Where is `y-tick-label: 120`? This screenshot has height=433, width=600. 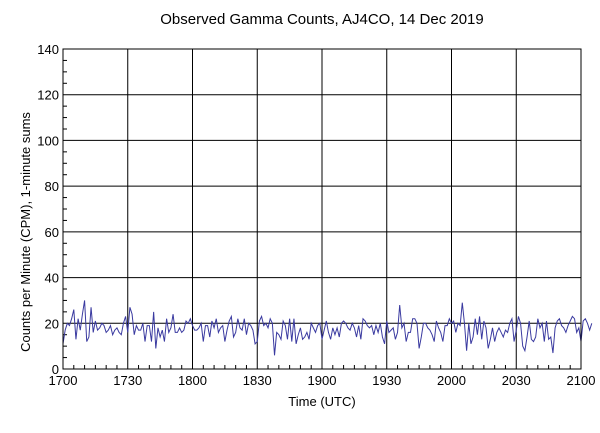 y-tick-label: 120 is located at coordinates (48, 95).